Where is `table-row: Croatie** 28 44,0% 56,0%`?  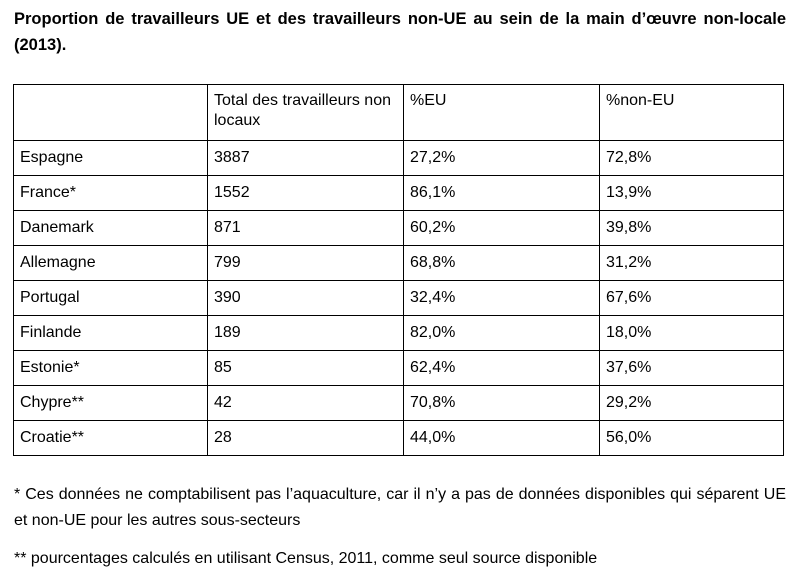 table-row: Croatie** 28 44,0% 56,0% is located at coordinates (398, 438).